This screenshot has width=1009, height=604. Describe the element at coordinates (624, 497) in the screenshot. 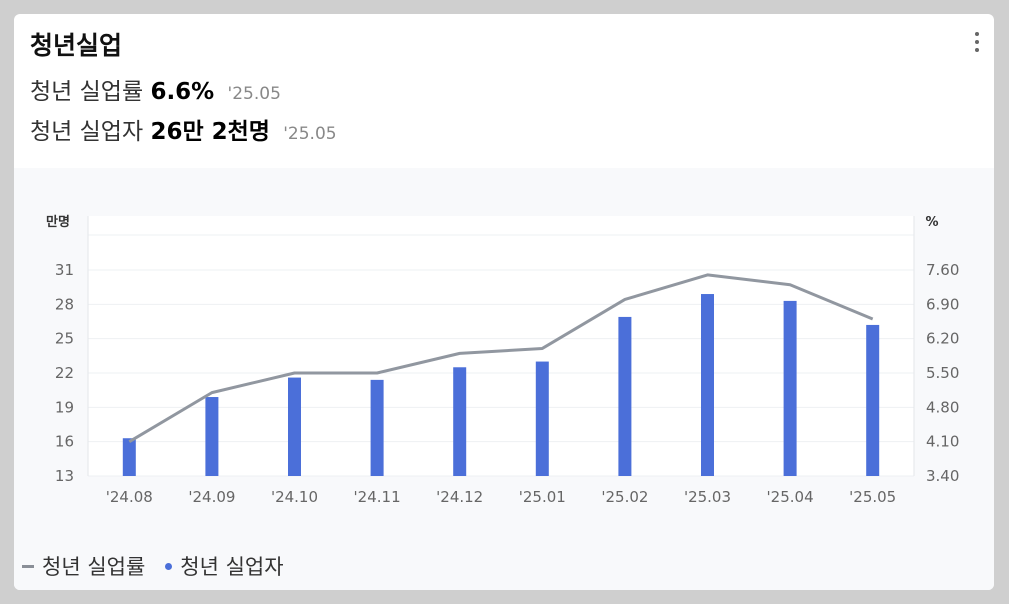

I see `x-tick-label: '25.02` at that location.